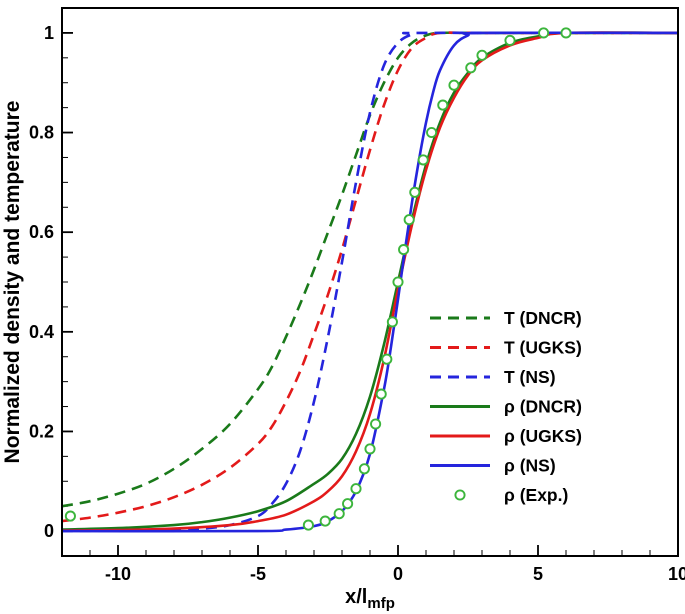  I want to click on legend-item-t-ugks: T (UGKS), so click(506, 348).